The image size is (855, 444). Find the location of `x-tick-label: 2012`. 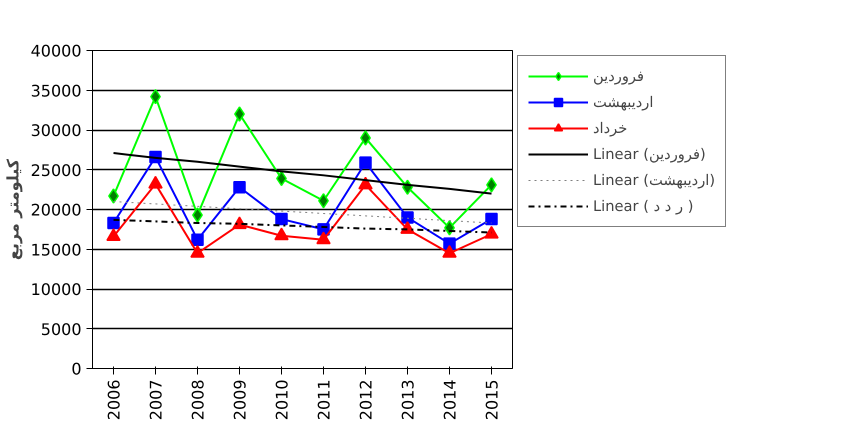

x-tick-label: 2012 is located at coordinates (366, 400).